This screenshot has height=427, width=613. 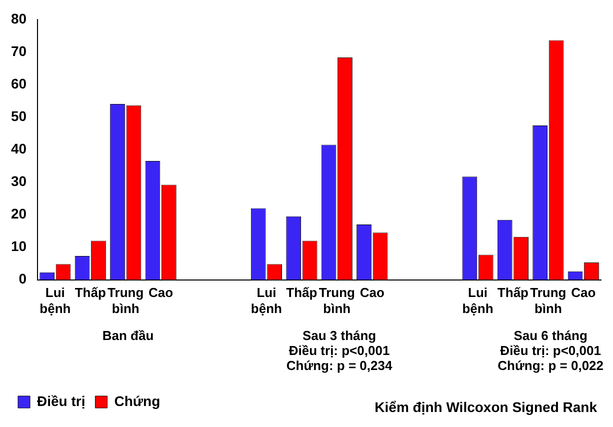 What do you see at coordinates (61, 400) in the screenshot?
I see `legend-label: Điều trị` at bounding box center [61, 400].